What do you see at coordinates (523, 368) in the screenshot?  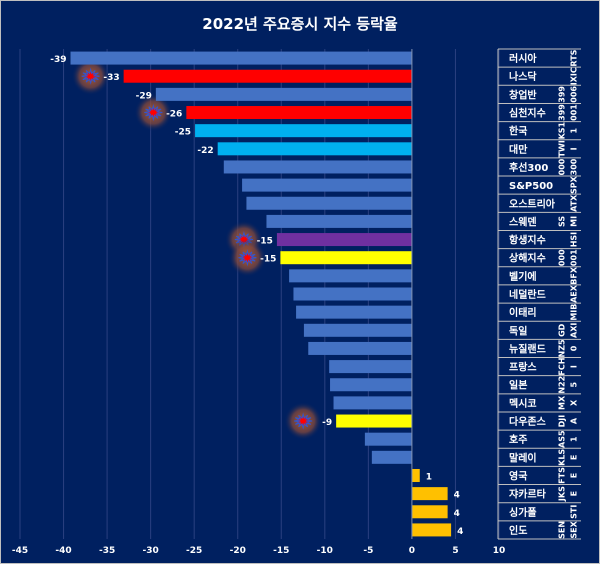 I see `category-label: 프랑스` at bounding box center [523, 368].